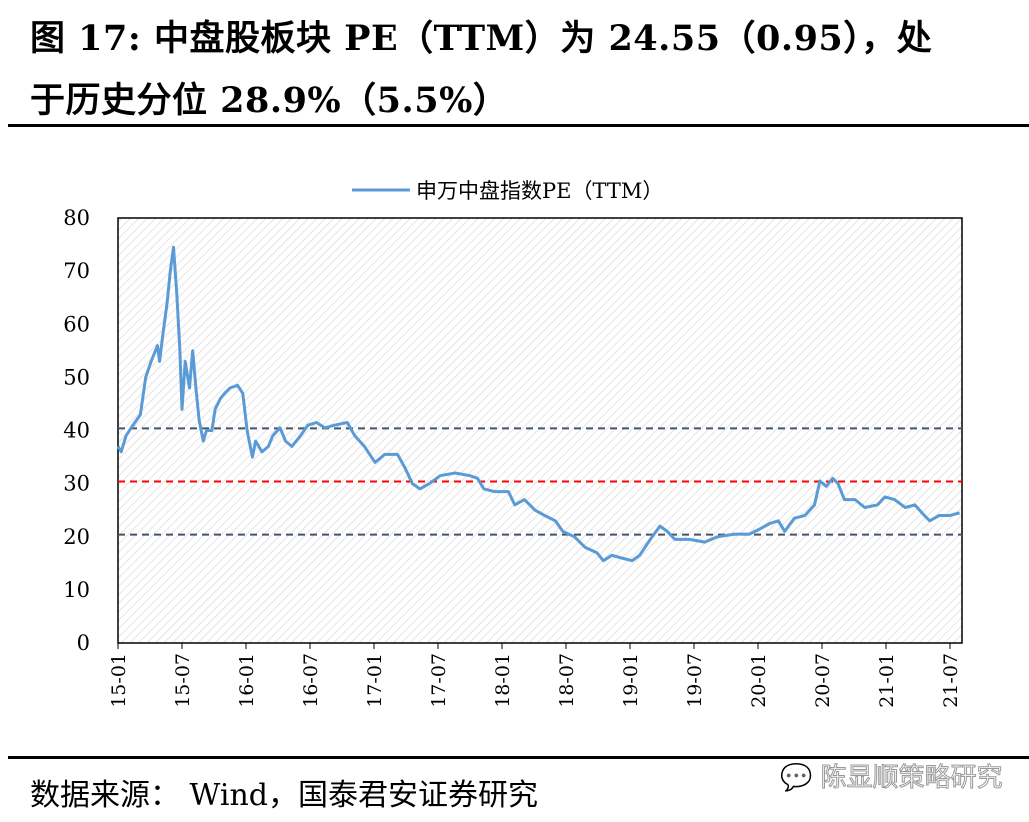 This screenshot has width=1029, height=822. Describe the element at coordinates (503, 680) in the screenshot. I see `x-tick-label: 18-01` at that location.